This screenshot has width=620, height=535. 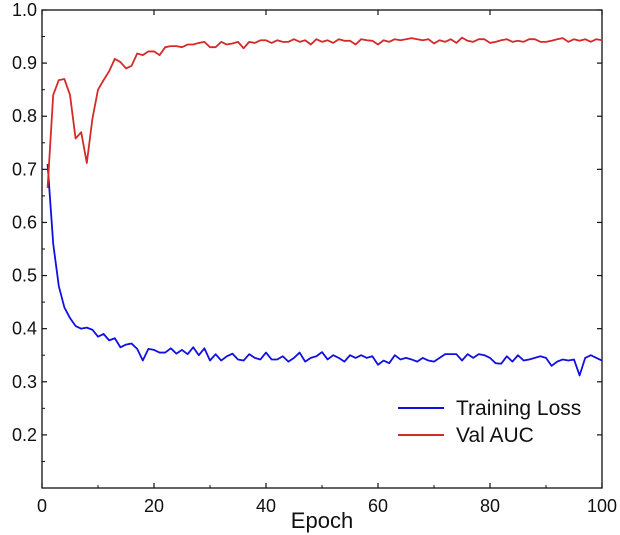 What do you see at coordinates (322, 520) in the screenshot?
I see `x-axis-title: Epoch` at bounding box center [322, 520].